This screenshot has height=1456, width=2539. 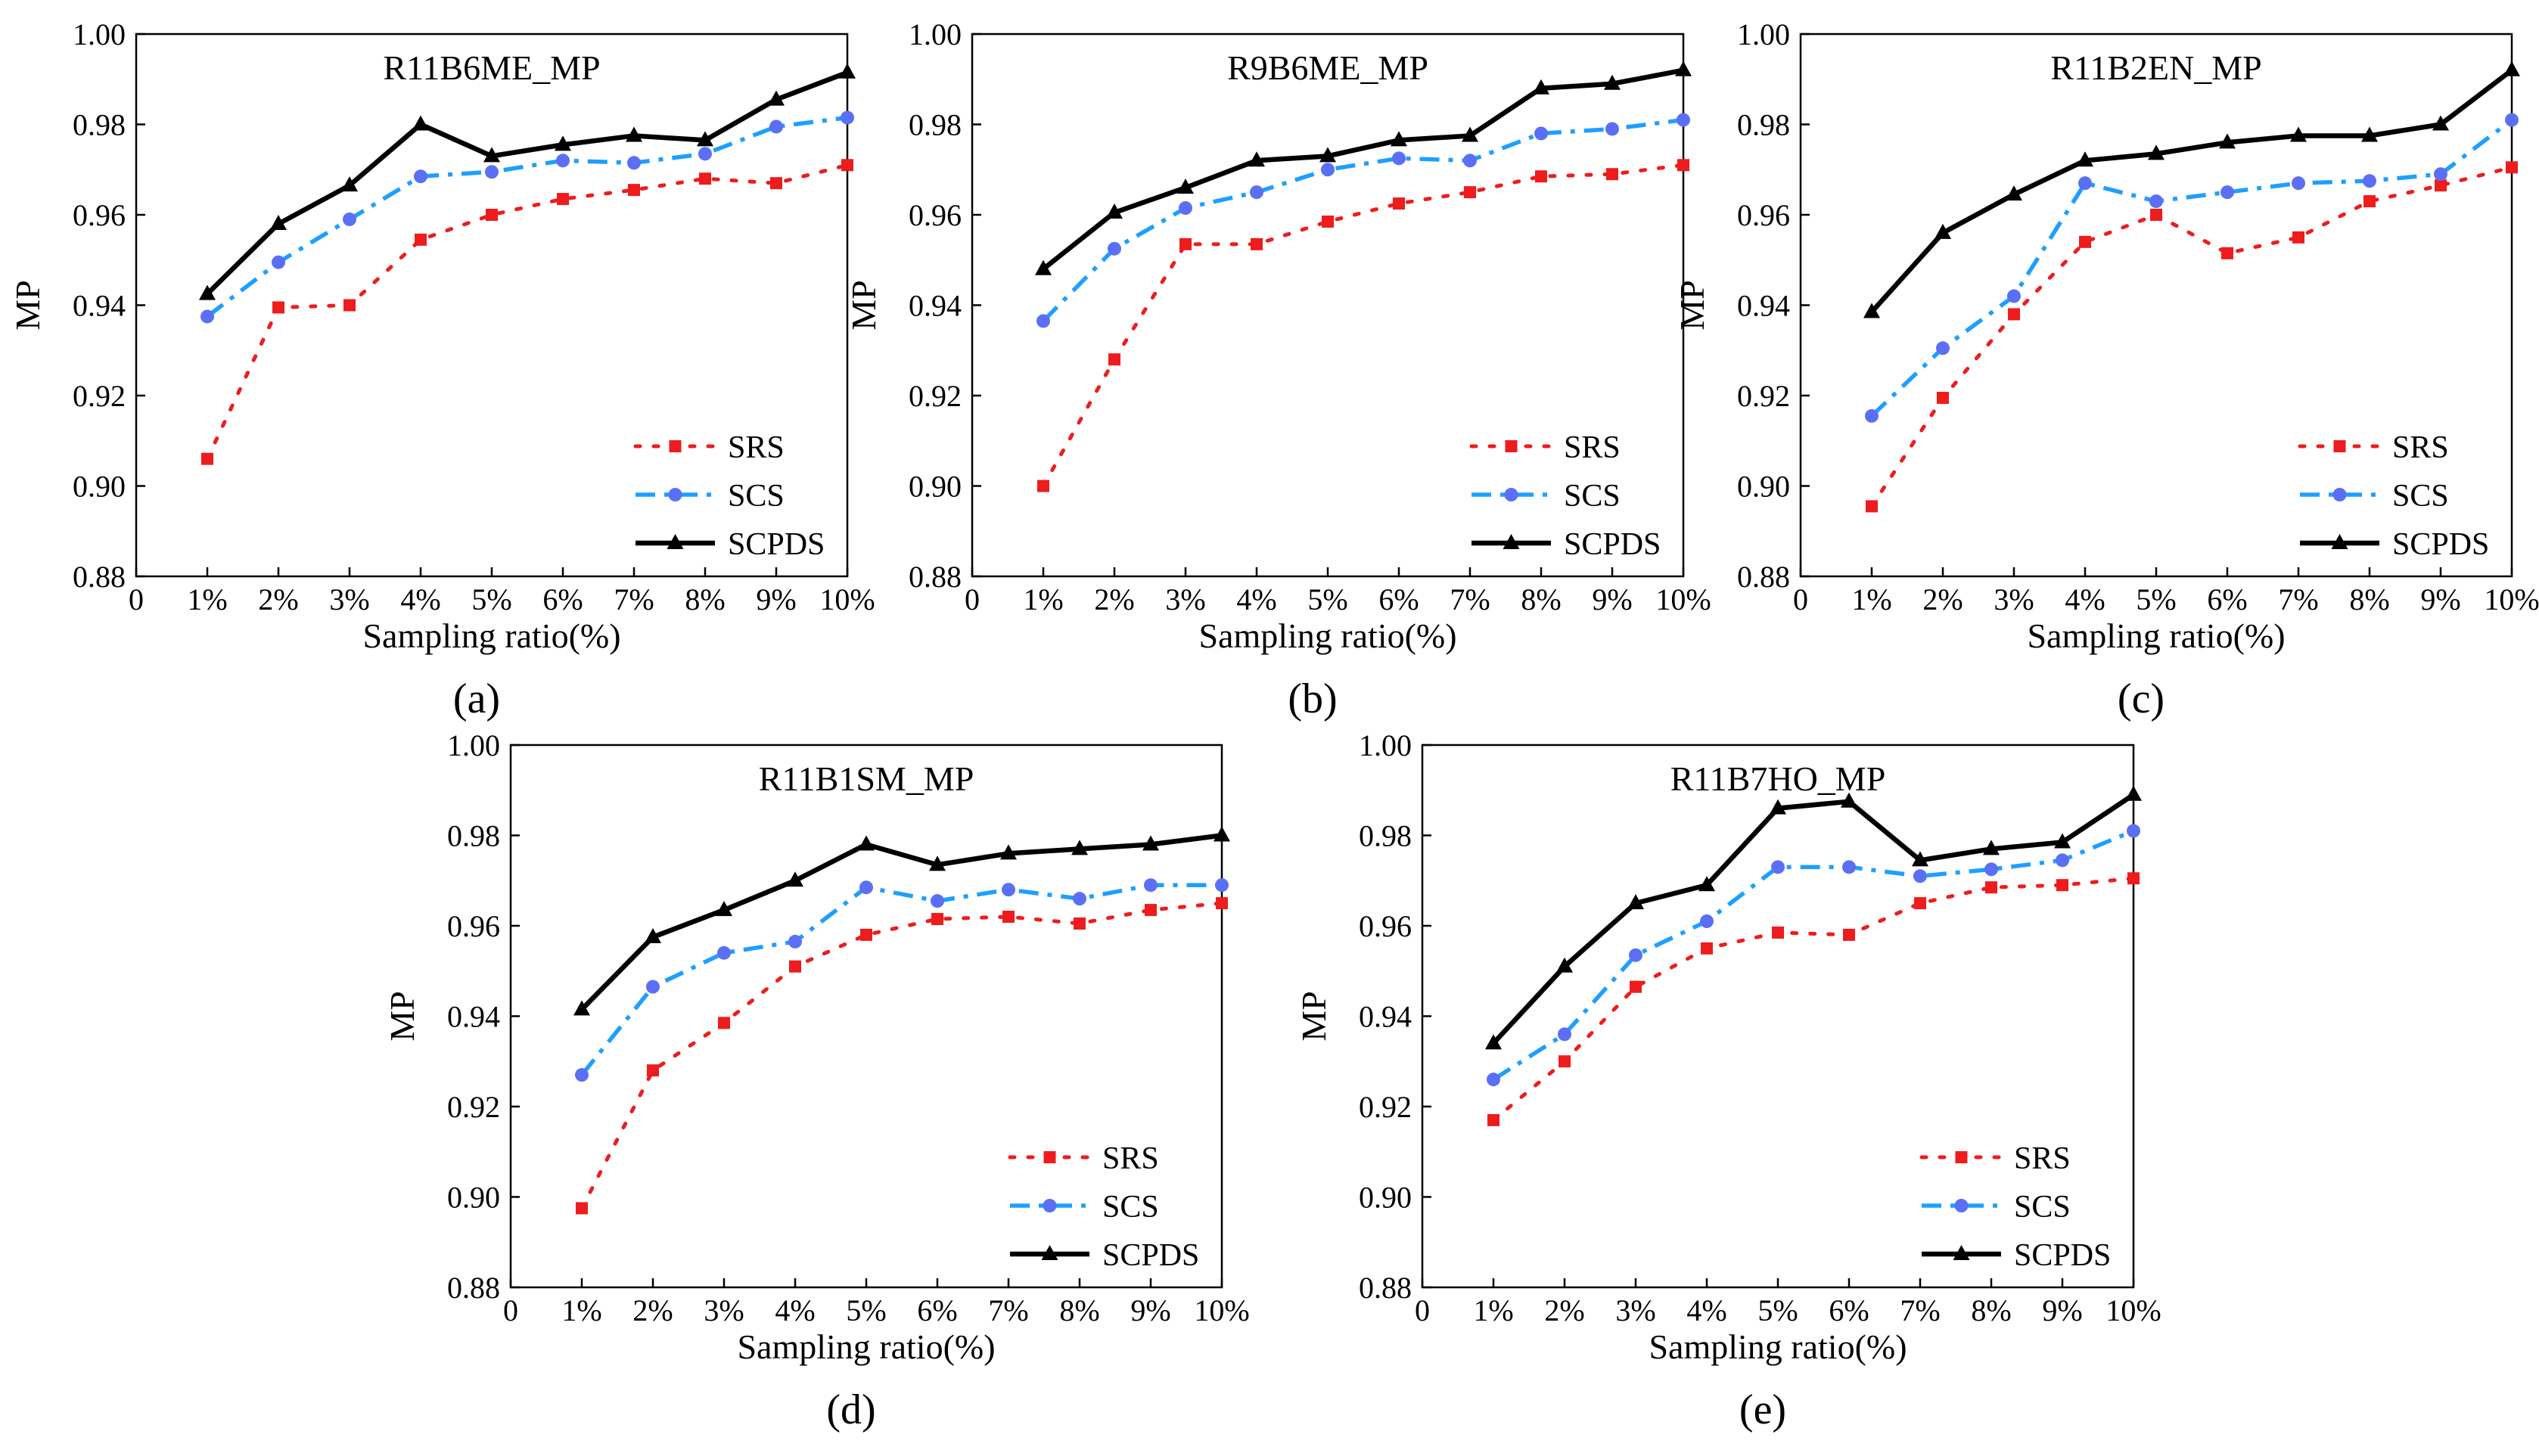 What do you see at coordinates (527, 217) in the screenshot?
I see `series-scs` at bounding box center [527, 217].